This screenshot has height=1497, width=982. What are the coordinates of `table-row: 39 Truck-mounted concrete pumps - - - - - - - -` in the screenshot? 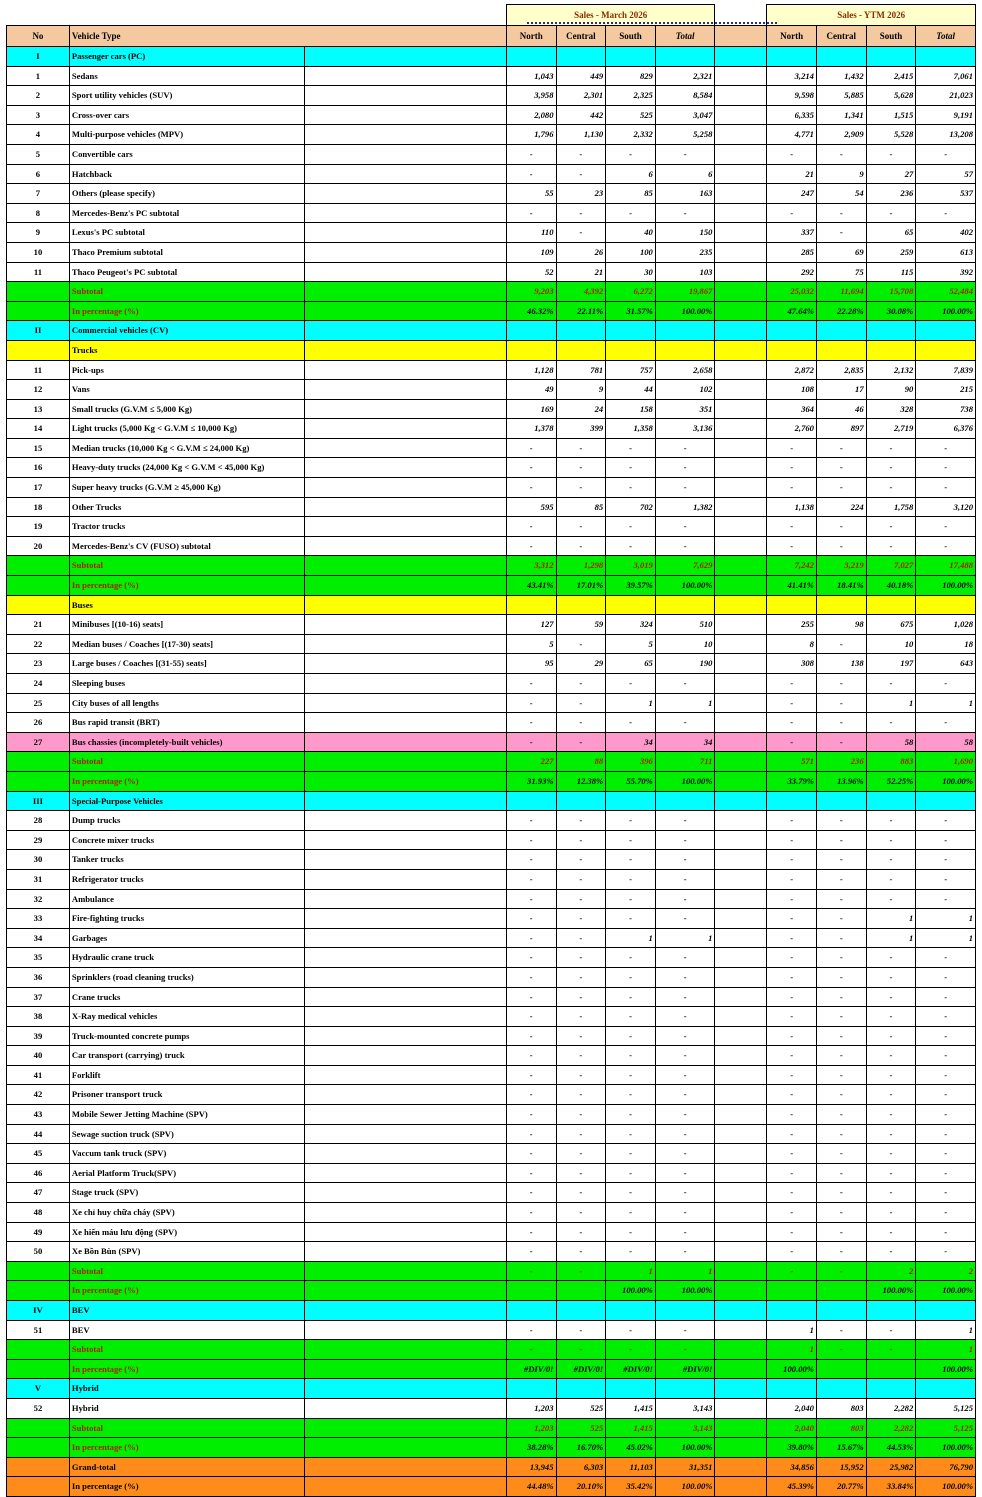 It's located at (491, 1036).